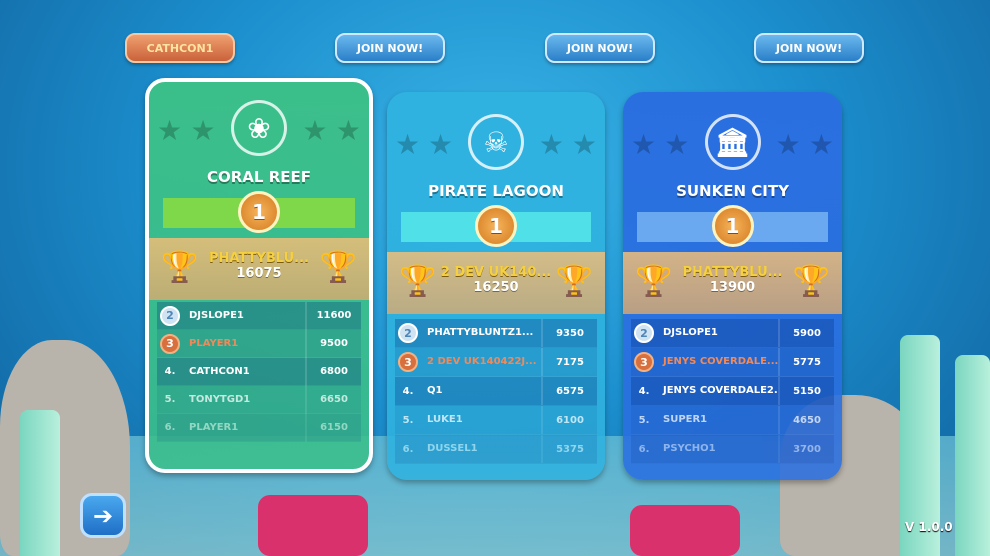 Image resolution: width=990 pixels, height=556 pixels. What do you see at coordinates (972, 455) in the screenshot?
I see `sponge-tube` at bounding box center [972, 455].